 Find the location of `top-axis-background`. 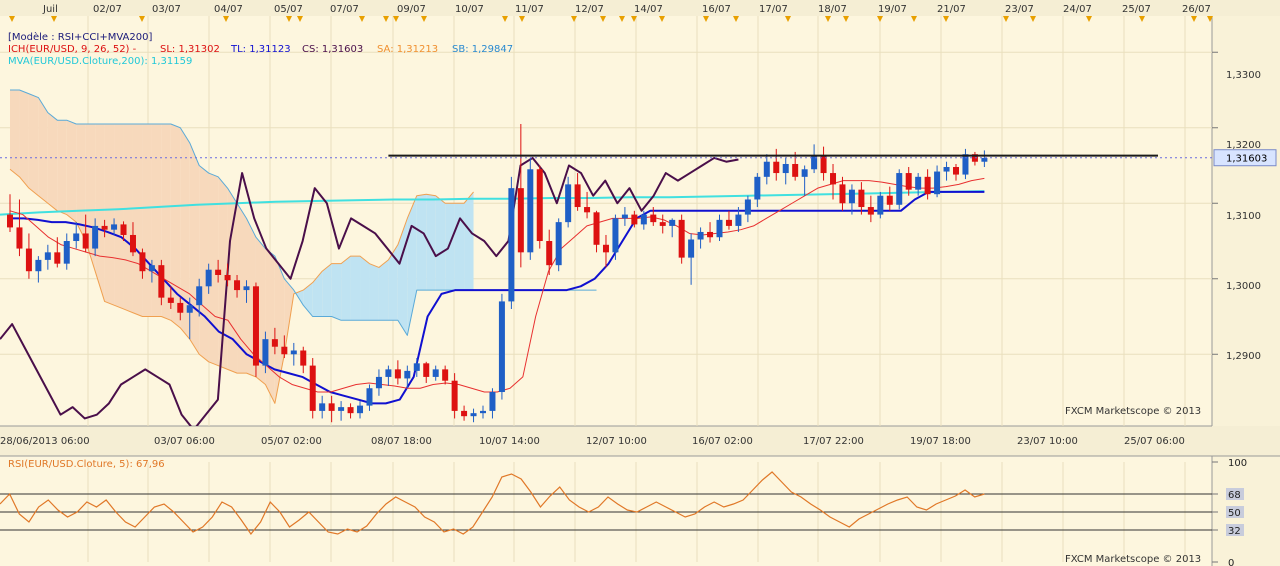

top-axis-background is located at coordinates (640, 8).